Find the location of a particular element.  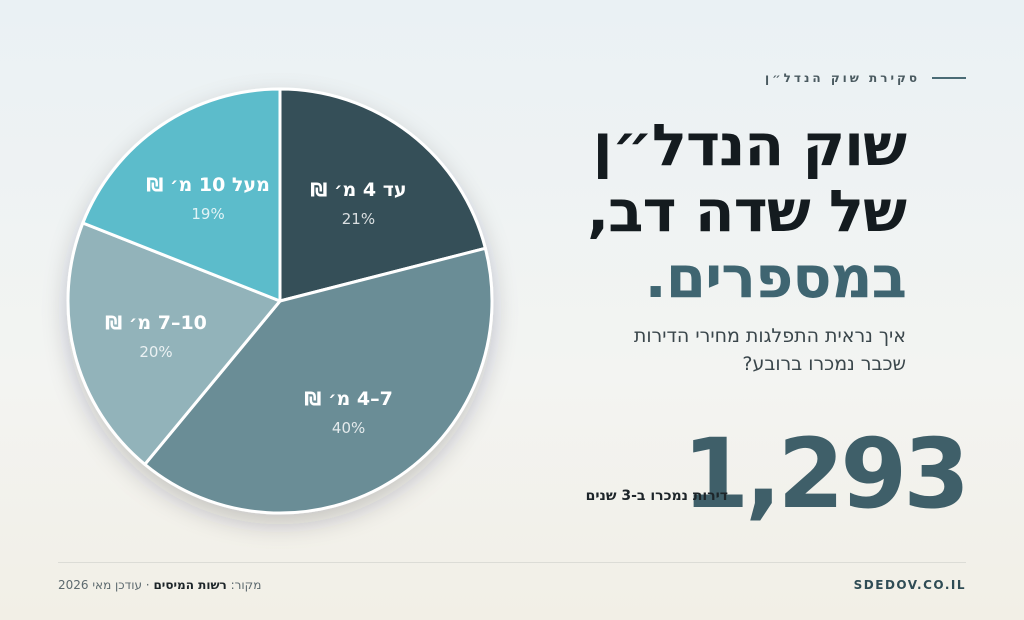

slice-percent-4: 19% is located at coordinates (207, 214).